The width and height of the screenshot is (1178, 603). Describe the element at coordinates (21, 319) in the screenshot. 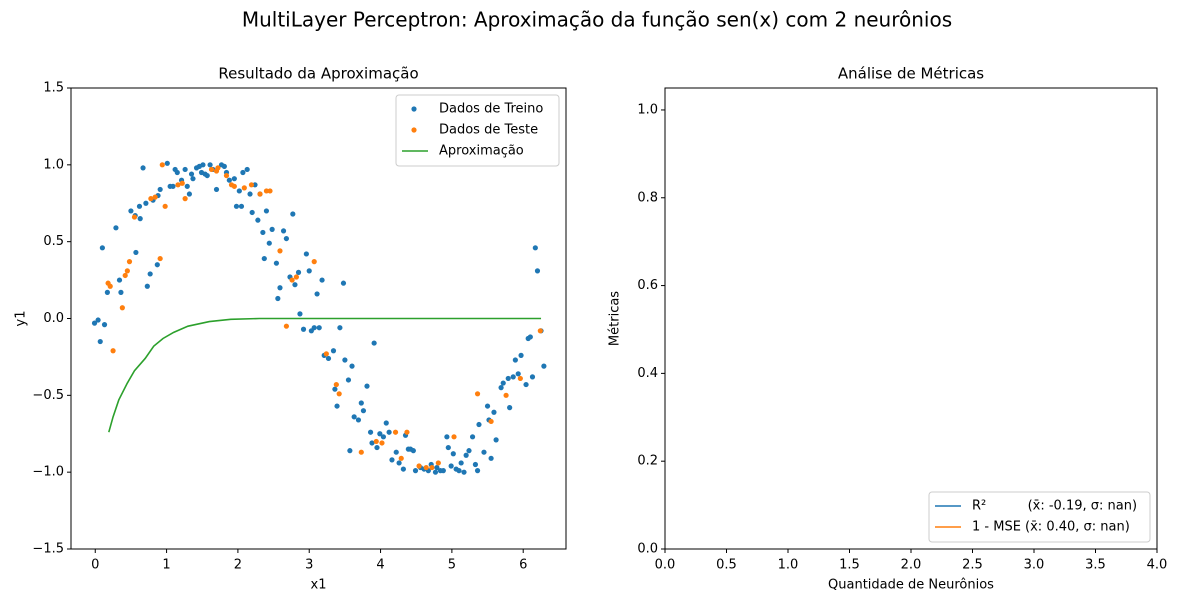

I see `y-axis-label: y1` at that location.